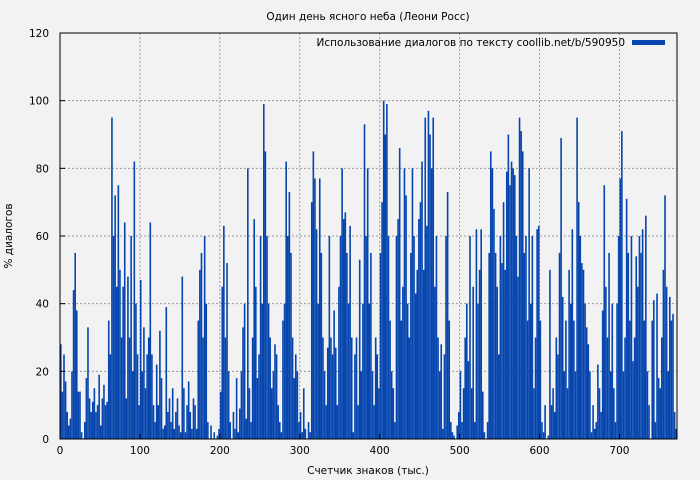 The height and width of the screenshot is (480, 700). Describe the element at coordinates (45, 440) in the screenshot. I see `y-tick-label: 0` at that location.